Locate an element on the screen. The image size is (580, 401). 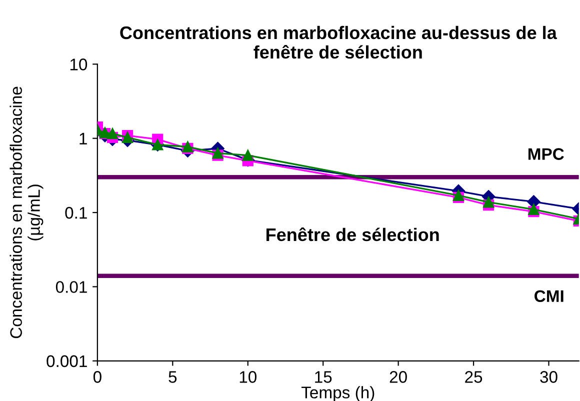
x-tick-label: 0 is located at coordinates (97, 377).